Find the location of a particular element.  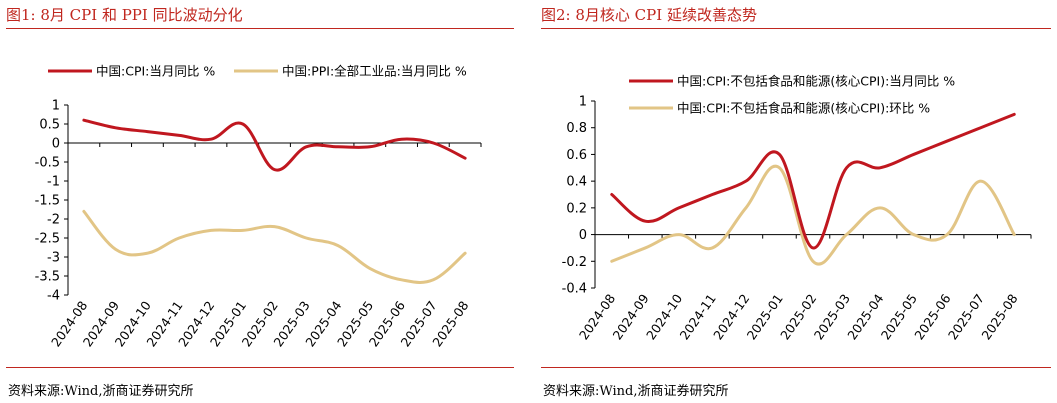

figure-2-source: 资料来源:Wind,浙商证券研究所 is located at coordinates (636, 389).